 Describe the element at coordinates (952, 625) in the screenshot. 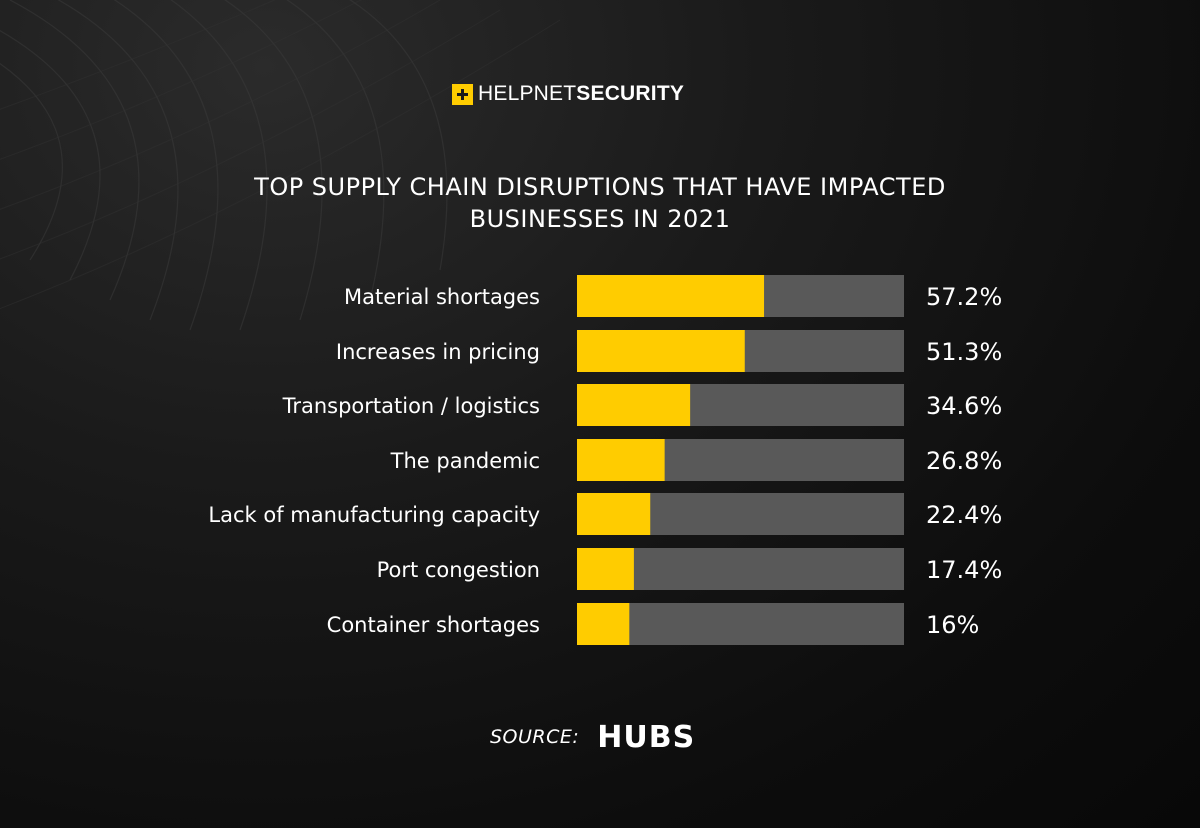

I see `value-label: 16%` at that location.